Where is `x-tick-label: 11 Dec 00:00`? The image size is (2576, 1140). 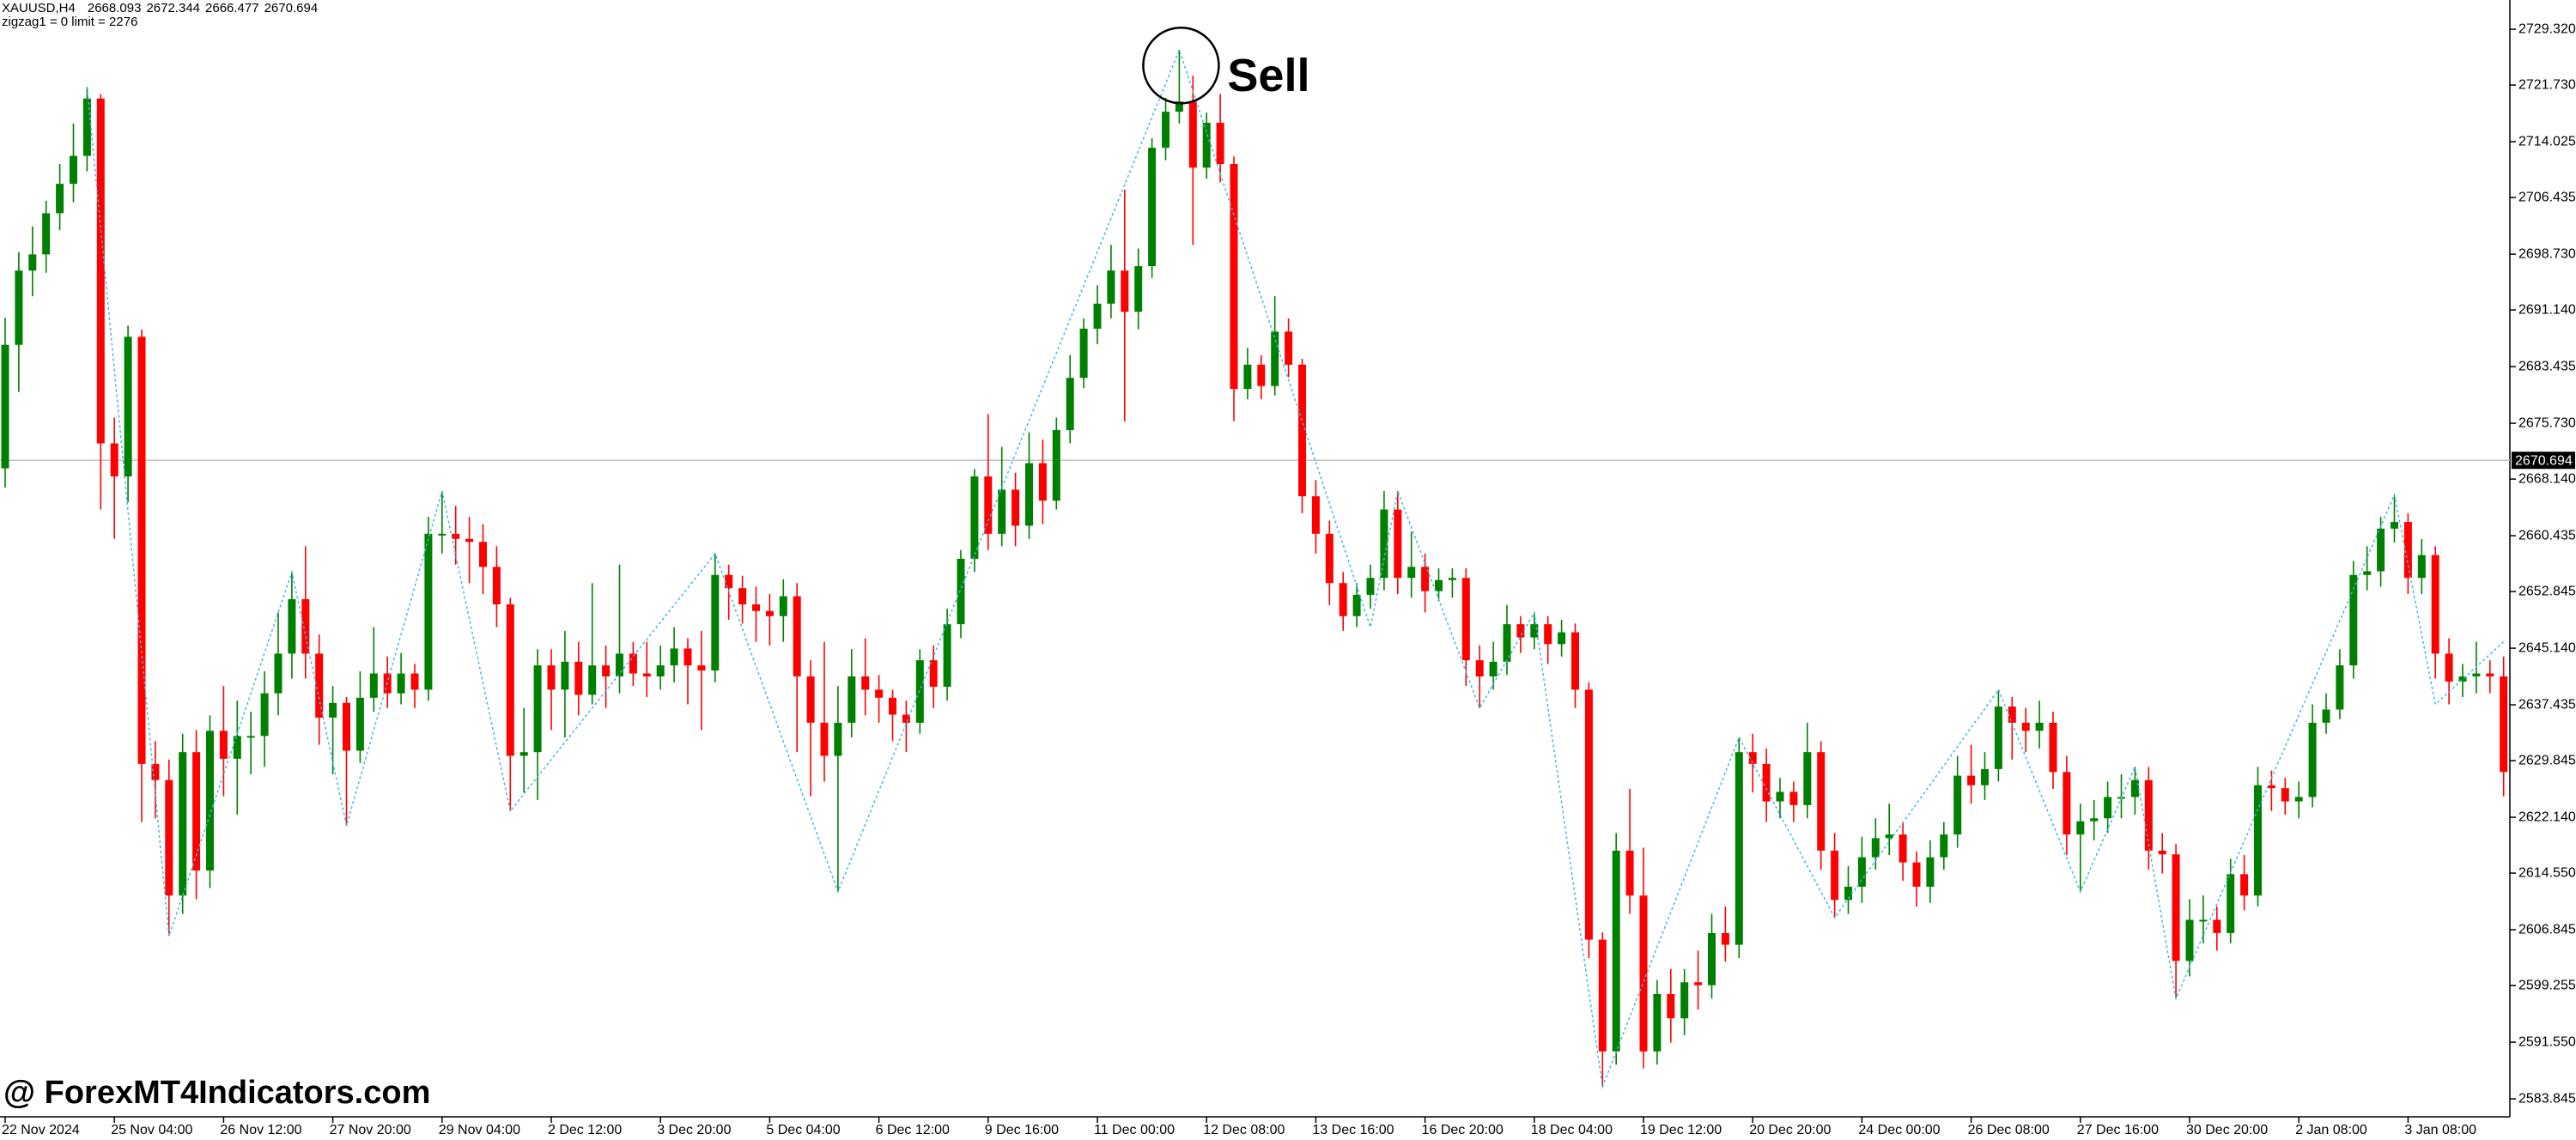
x-tick-label: 11 Dec 00:00 is located at coordinates (1134, 1130).